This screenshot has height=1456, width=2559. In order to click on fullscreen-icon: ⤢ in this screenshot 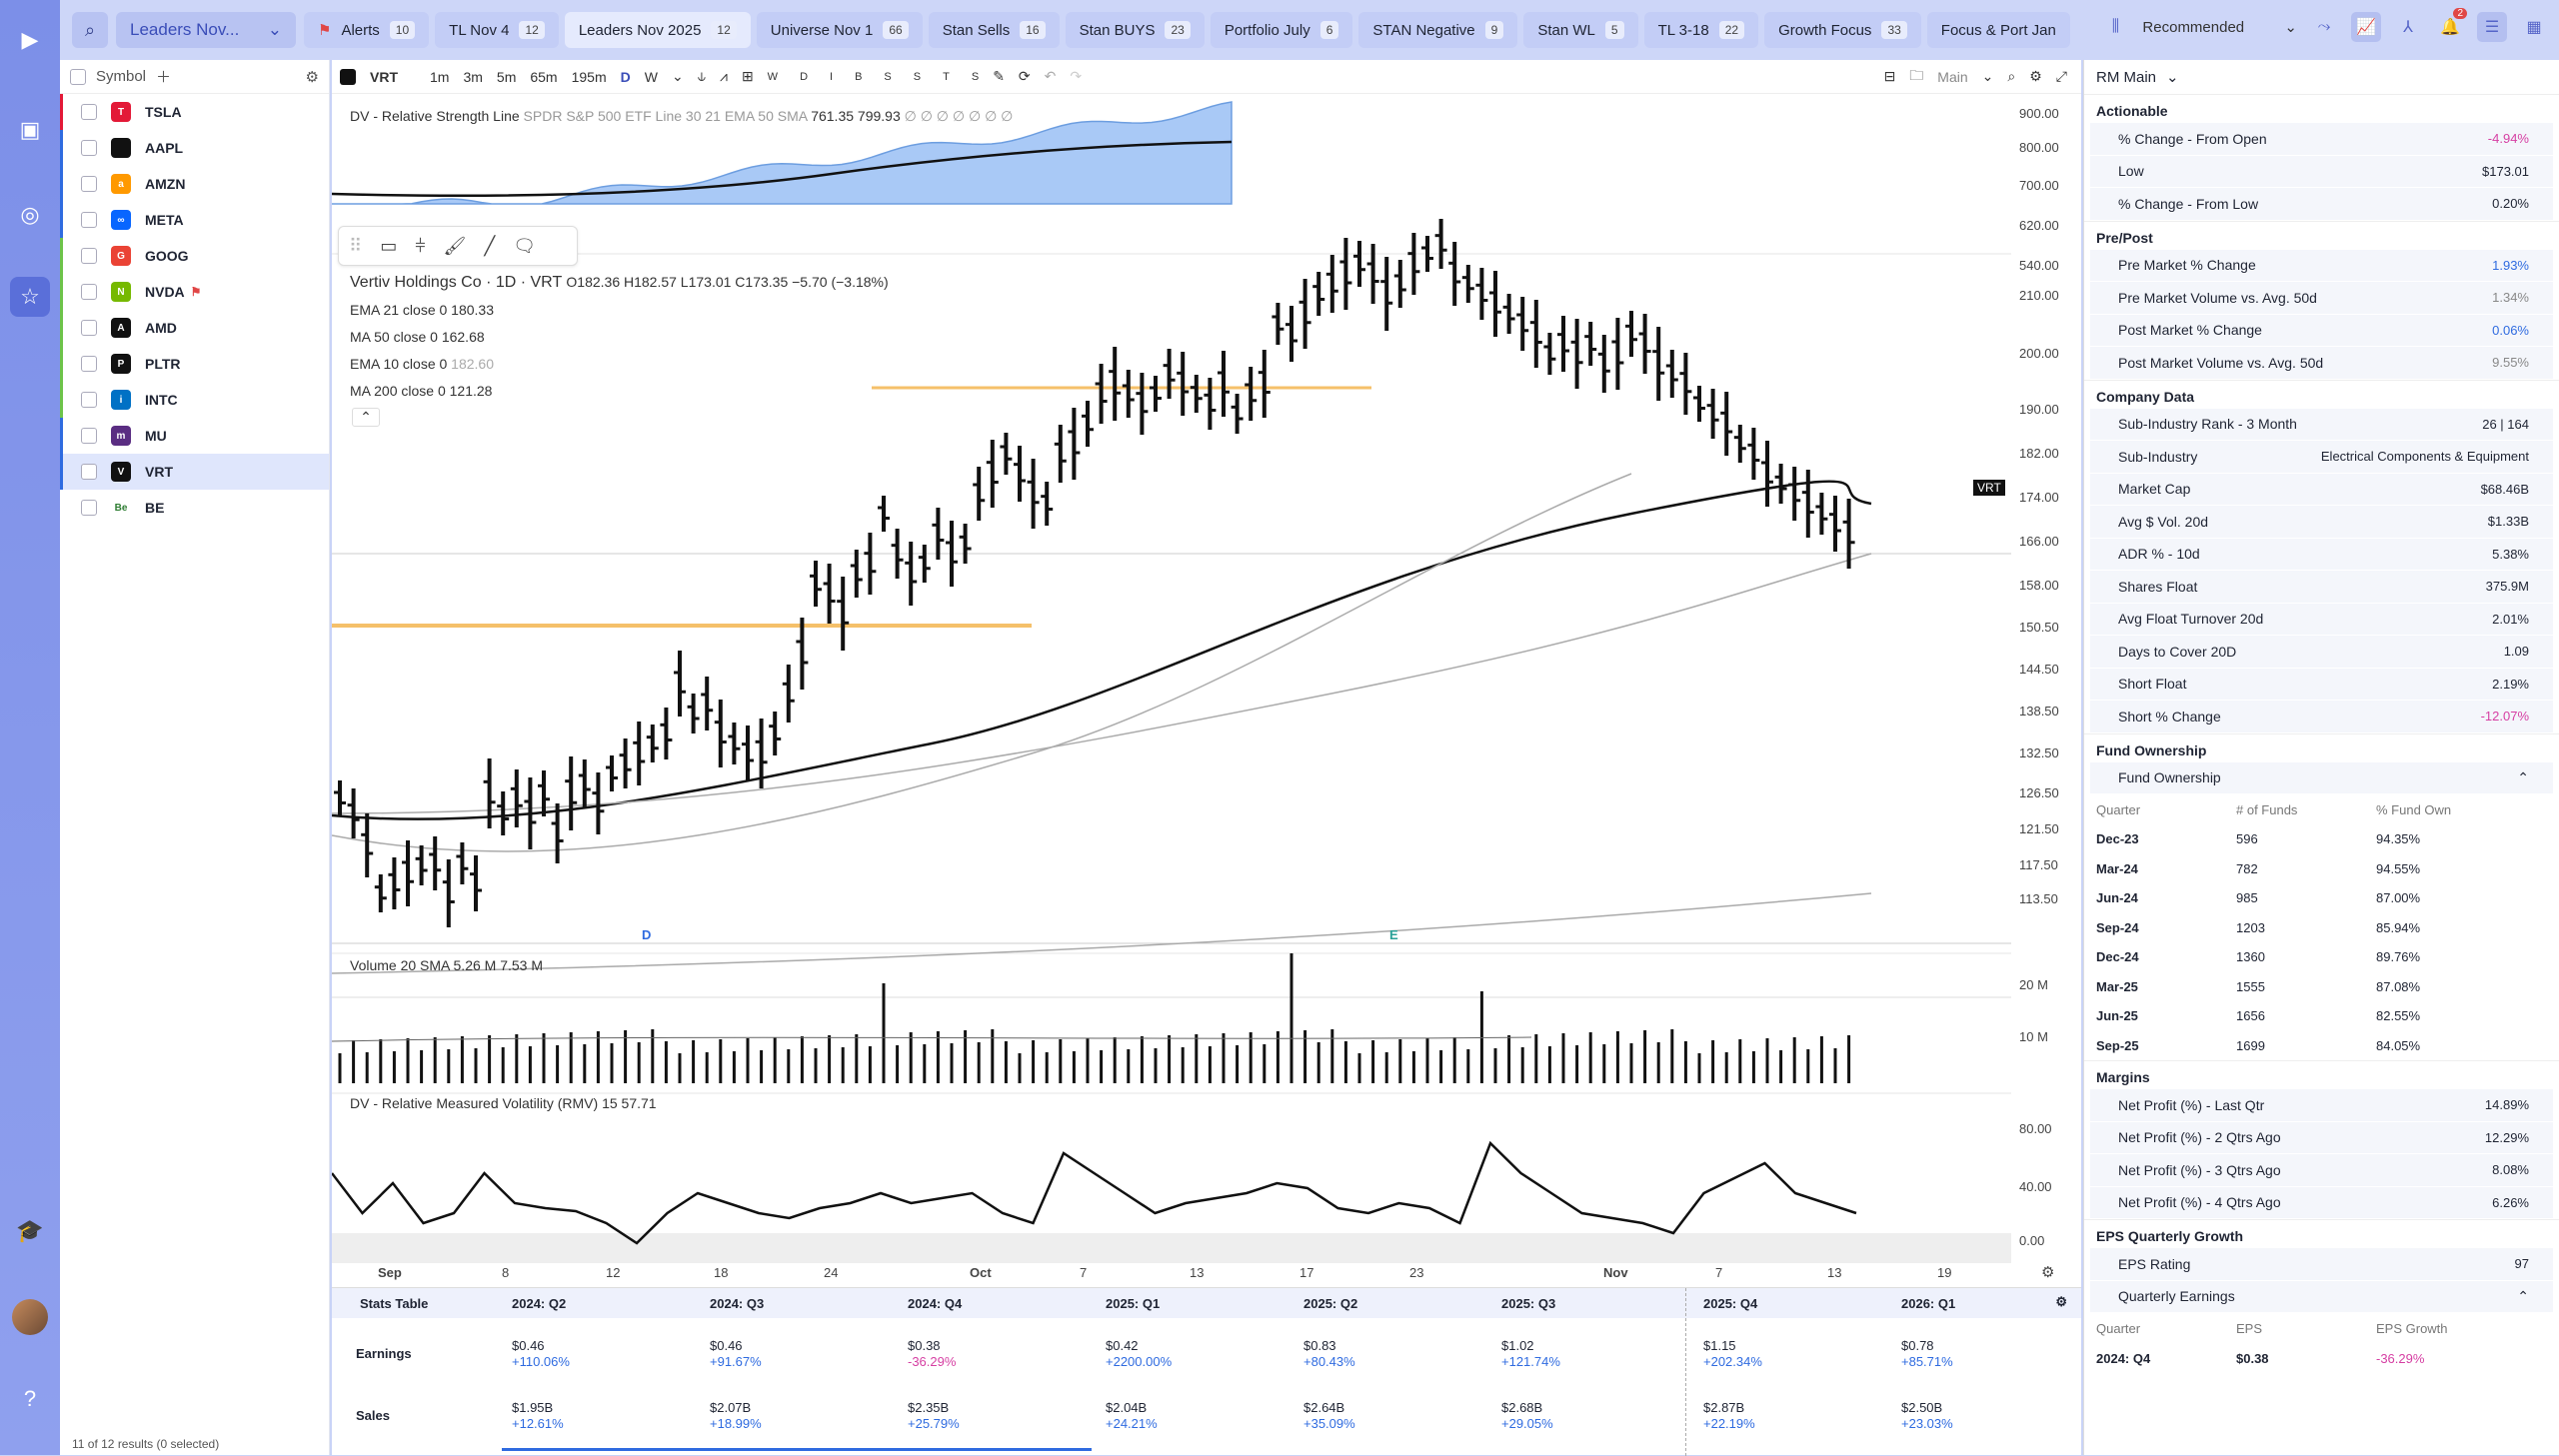, I will do `click(2061, 76)`.